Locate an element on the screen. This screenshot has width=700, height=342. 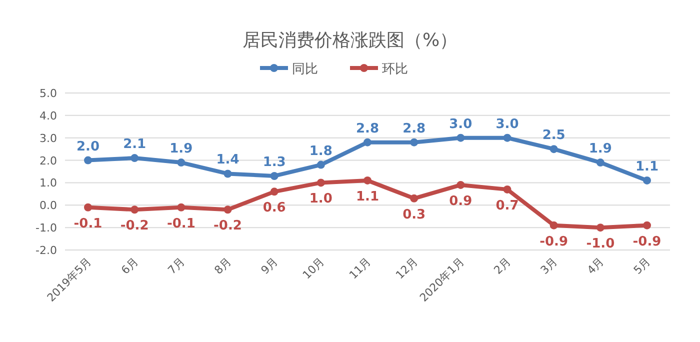
x-tick-label: 9月 is located at coordinates (269, 265).